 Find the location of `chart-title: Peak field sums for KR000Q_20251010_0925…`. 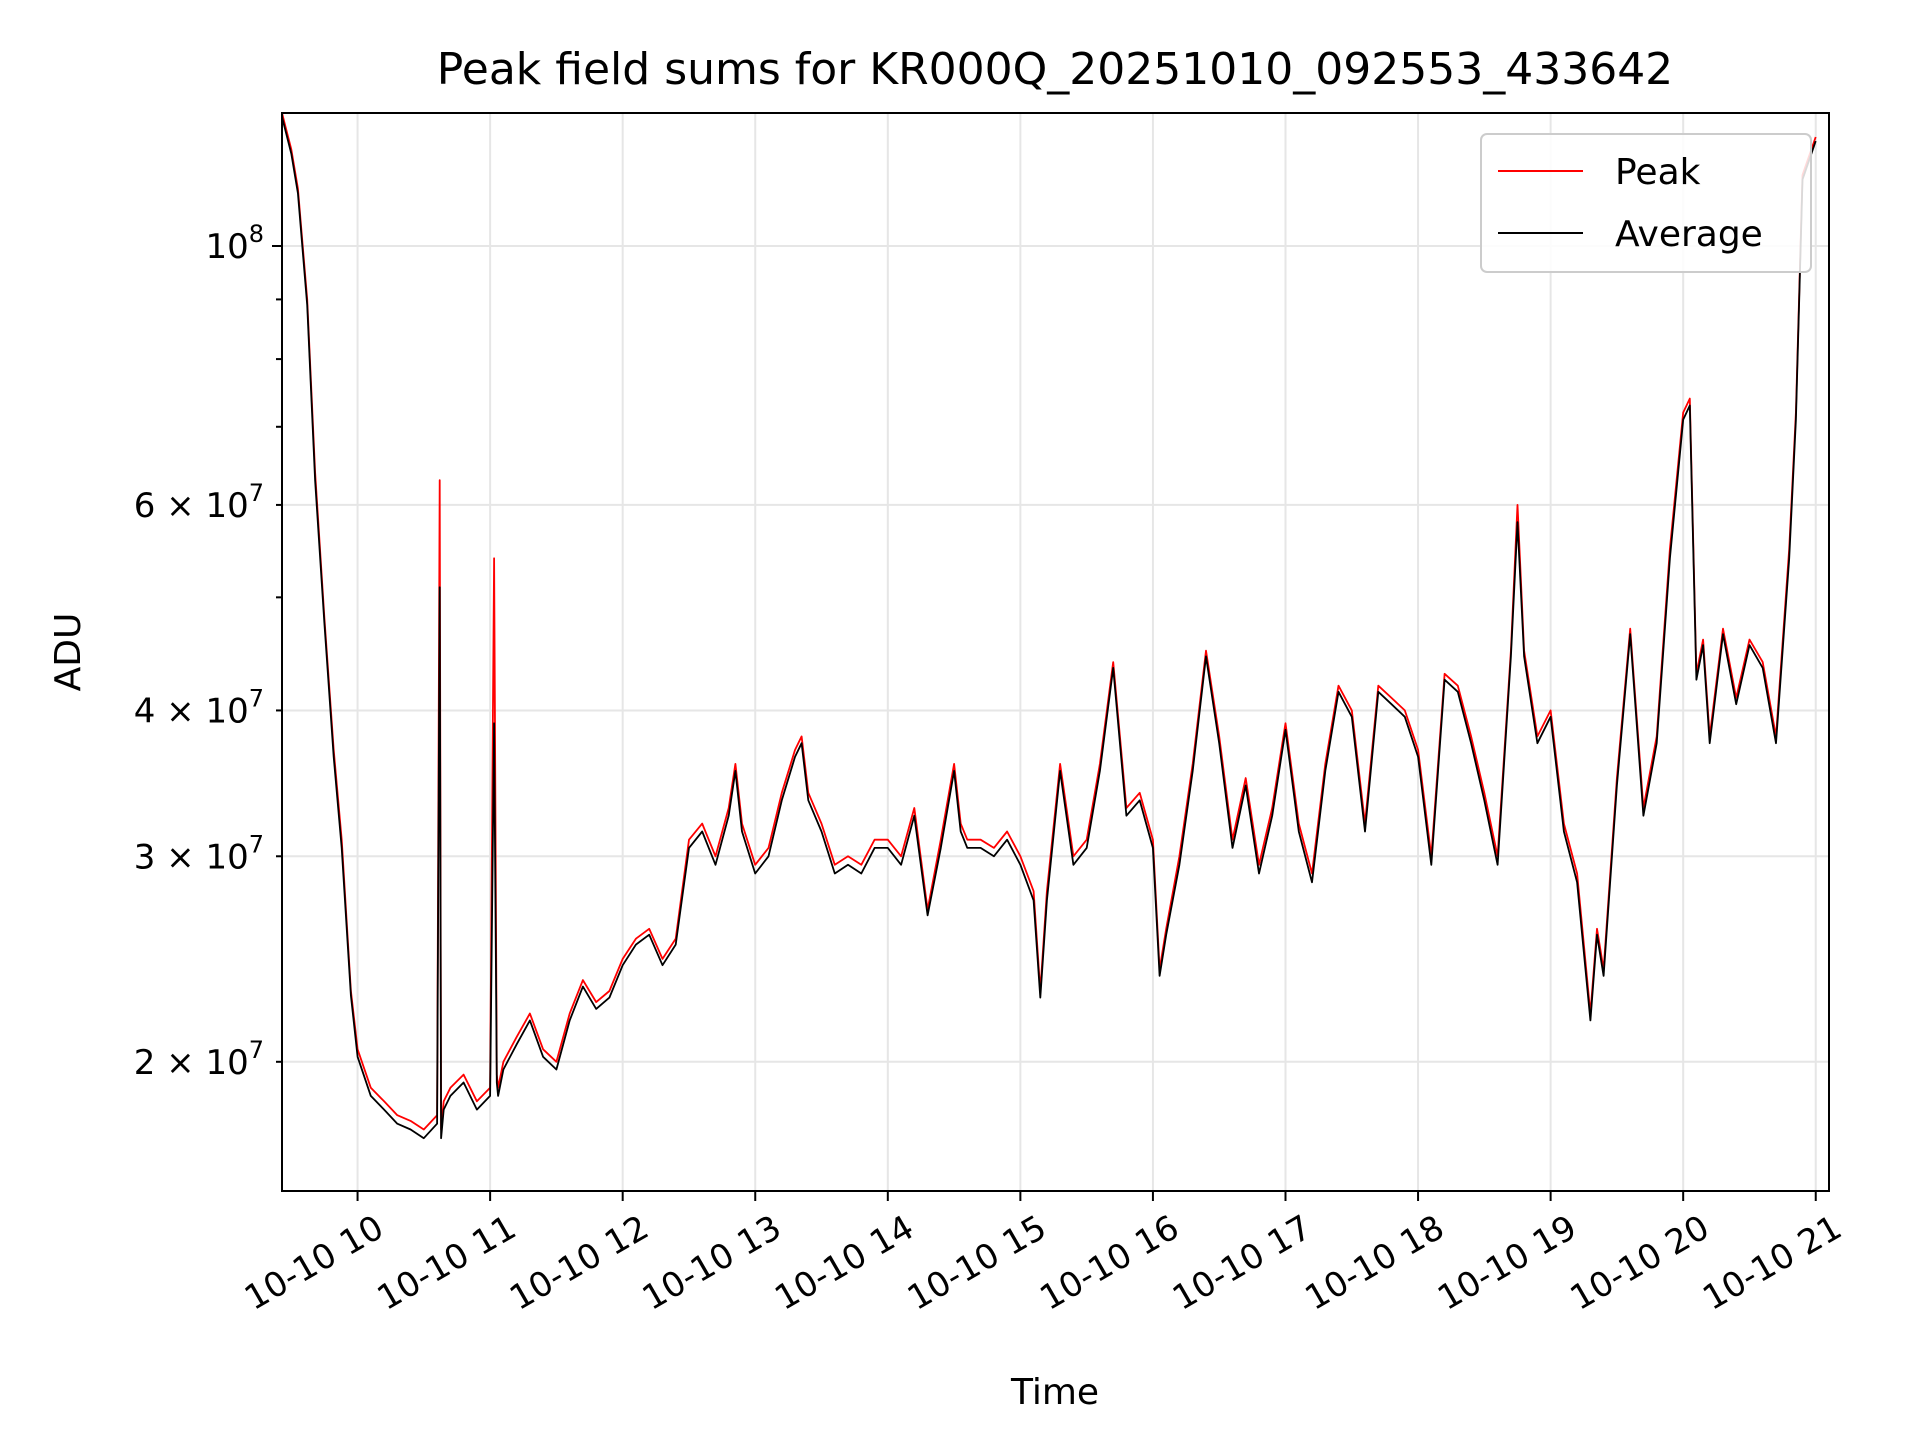

chart-title: Peak field sums for KR000Q_20251010_0925… is located at coordinates (1055, 69).